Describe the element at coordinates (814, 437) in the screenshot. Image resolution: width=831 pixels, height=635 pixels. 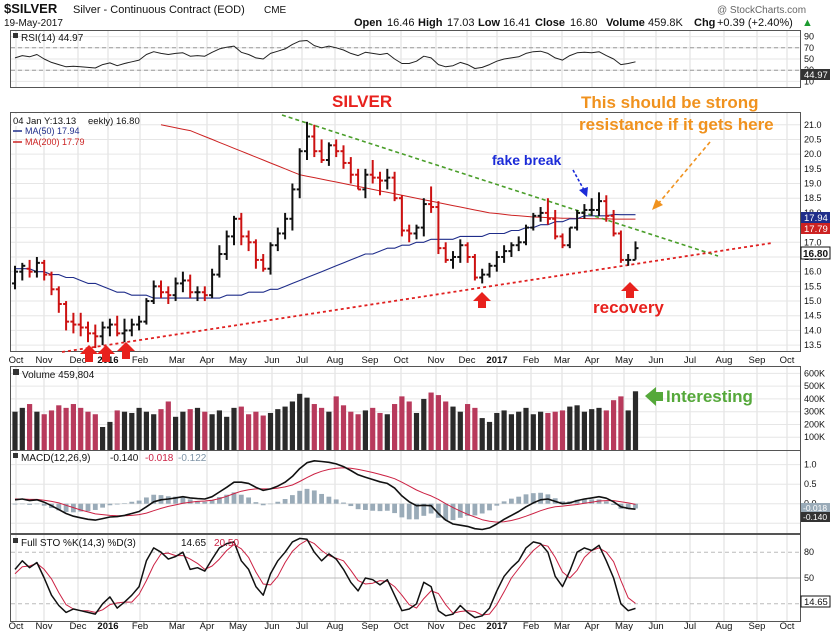
I see `volume-tick-label: 100K` at that location.